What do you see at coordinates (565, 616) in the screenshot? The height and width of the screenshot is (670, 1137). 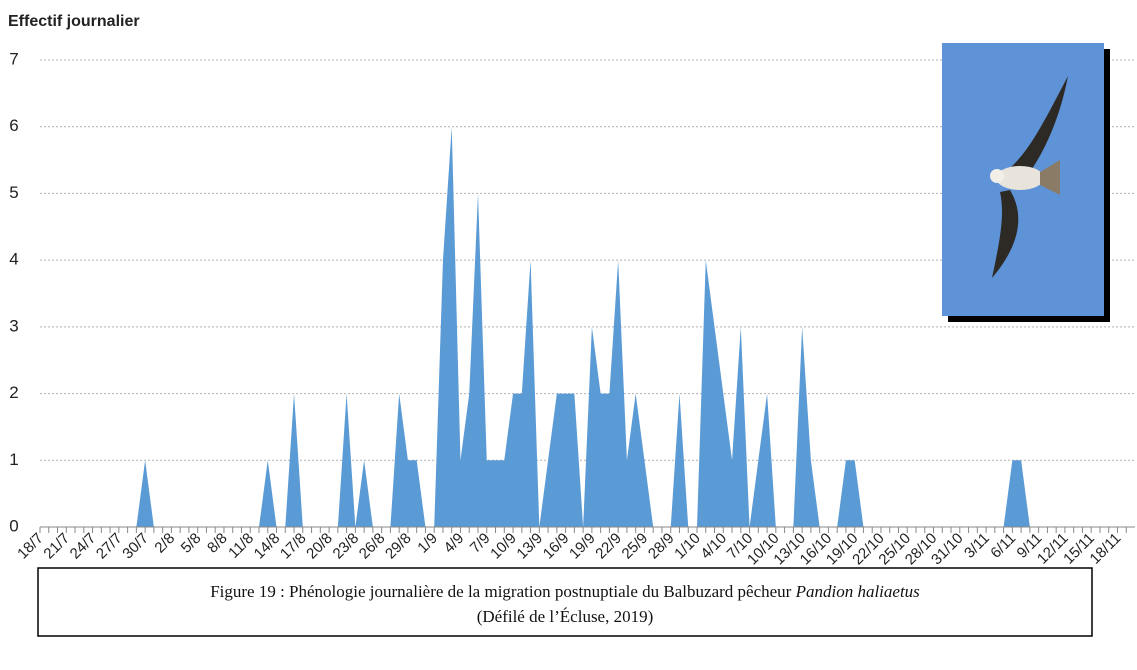 I see `caption-source: (Défilé de l’Écluse, 2019)` at bounding box center [565, 616].